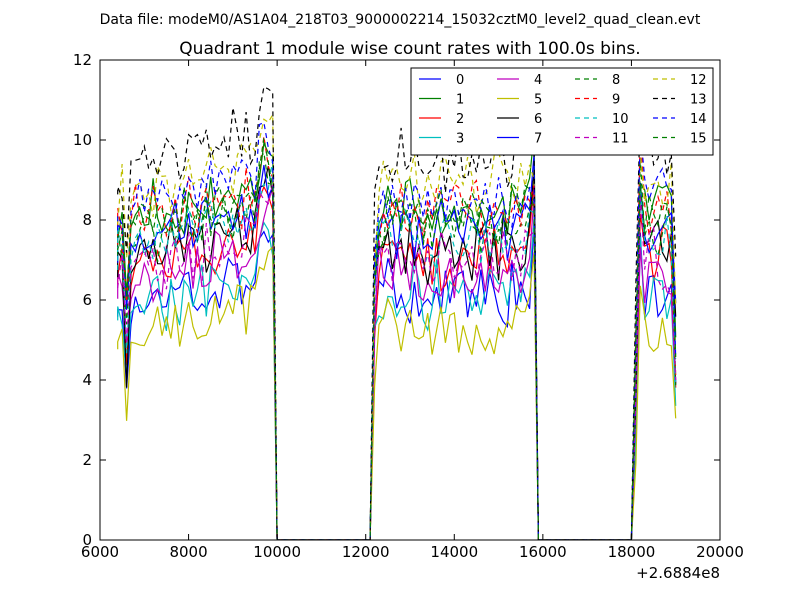  I want to click on legend-label-8: 8, so click(616, 80).